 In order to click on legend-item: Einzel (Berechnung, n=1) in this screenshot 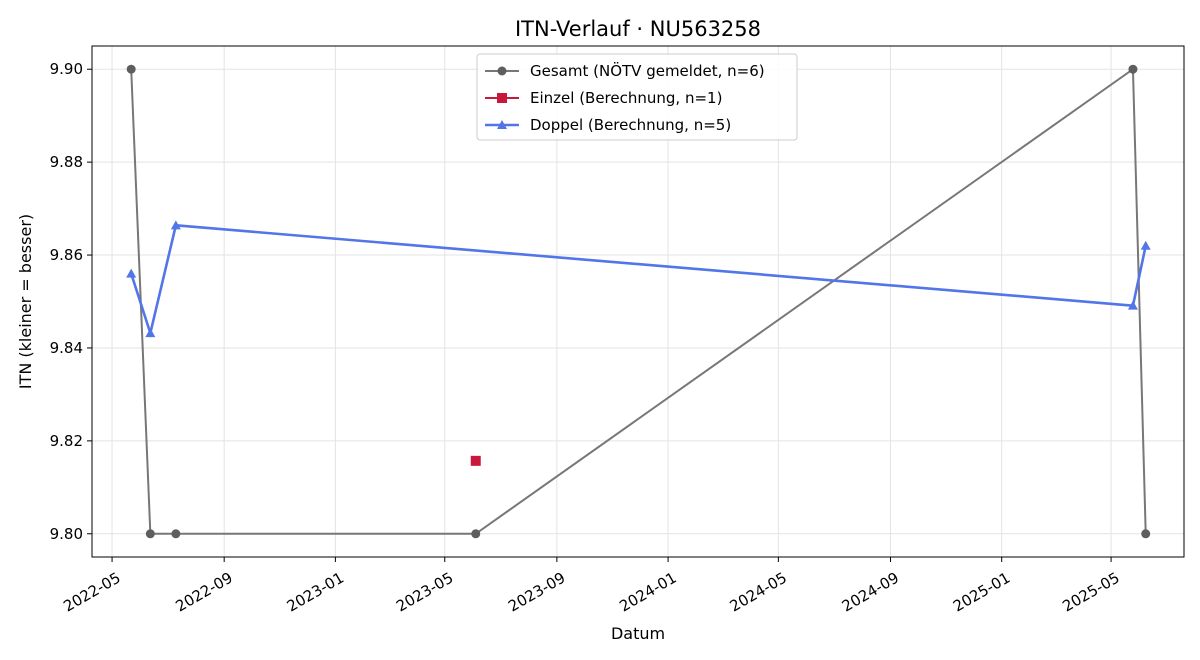, I will do `click(603, 98)`.